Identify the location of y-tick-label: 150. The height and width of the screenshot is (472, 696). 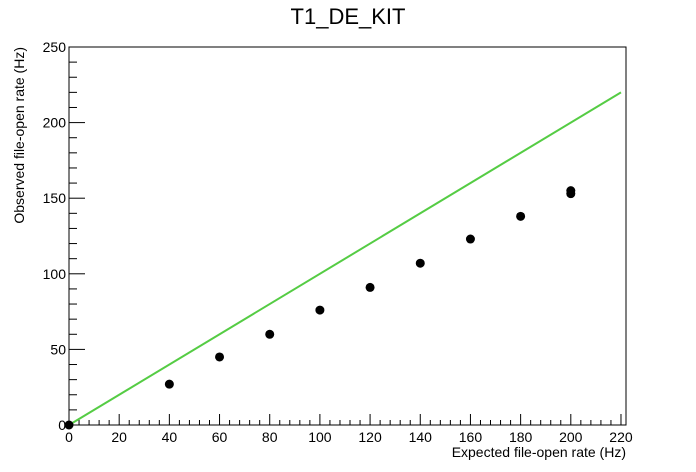
(55, 198).